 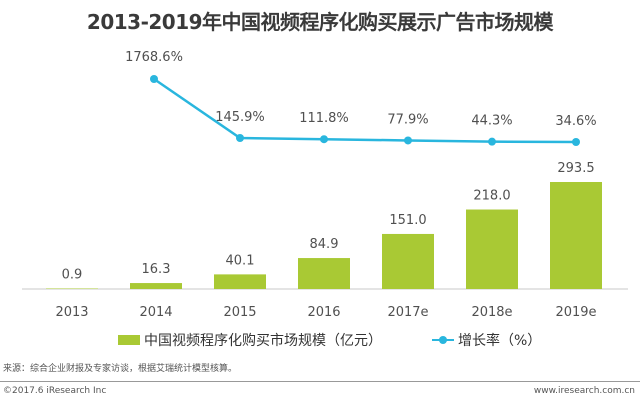 What do you see at coordinates (324, 273) in the screenshot?
I see `bar-2016` at bounding box center [324, 273].